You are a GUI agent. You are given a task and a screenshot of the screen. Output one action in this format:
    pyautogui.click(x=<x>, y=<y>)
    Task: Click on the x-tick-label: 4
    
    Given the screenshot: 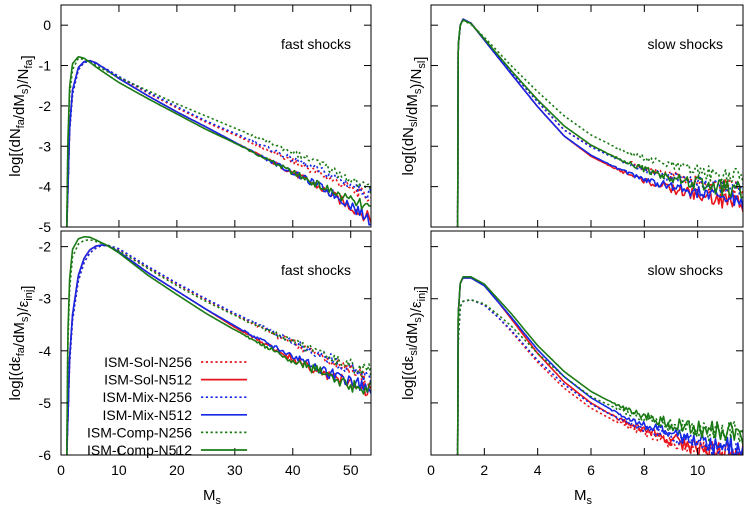 What is the action you would take?
    pyautogui.click(x=538, y=470)
    